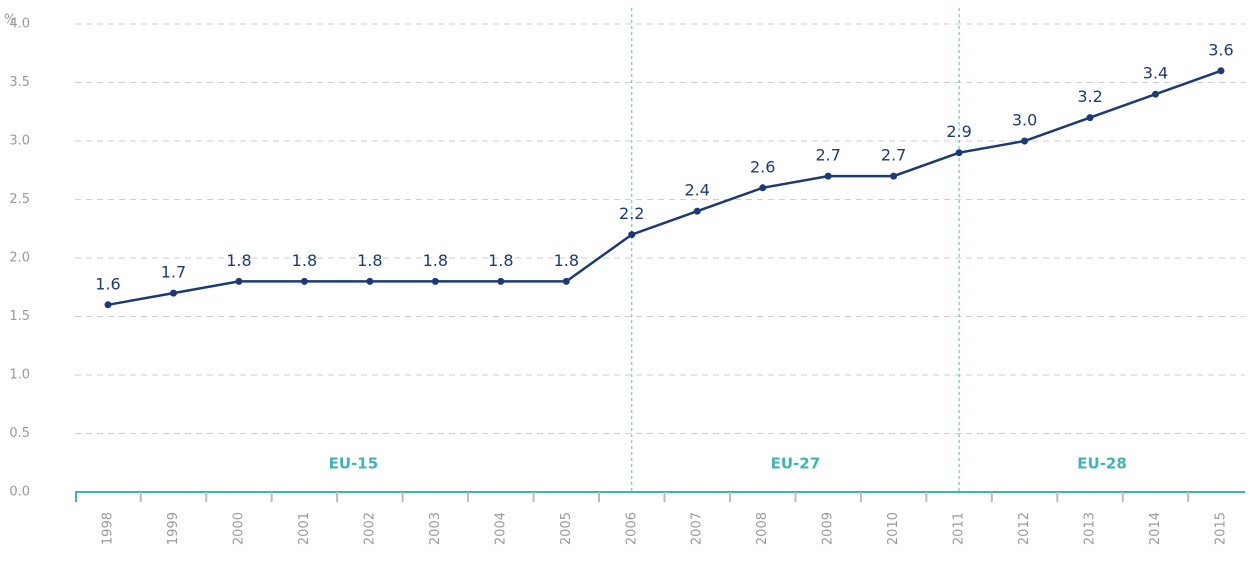 The image size is (1250, 561). What do you see at coordinates (19, 375) in the screenshot?
I see `y-tick-label: 1.0` at bounding box center [19, 375].